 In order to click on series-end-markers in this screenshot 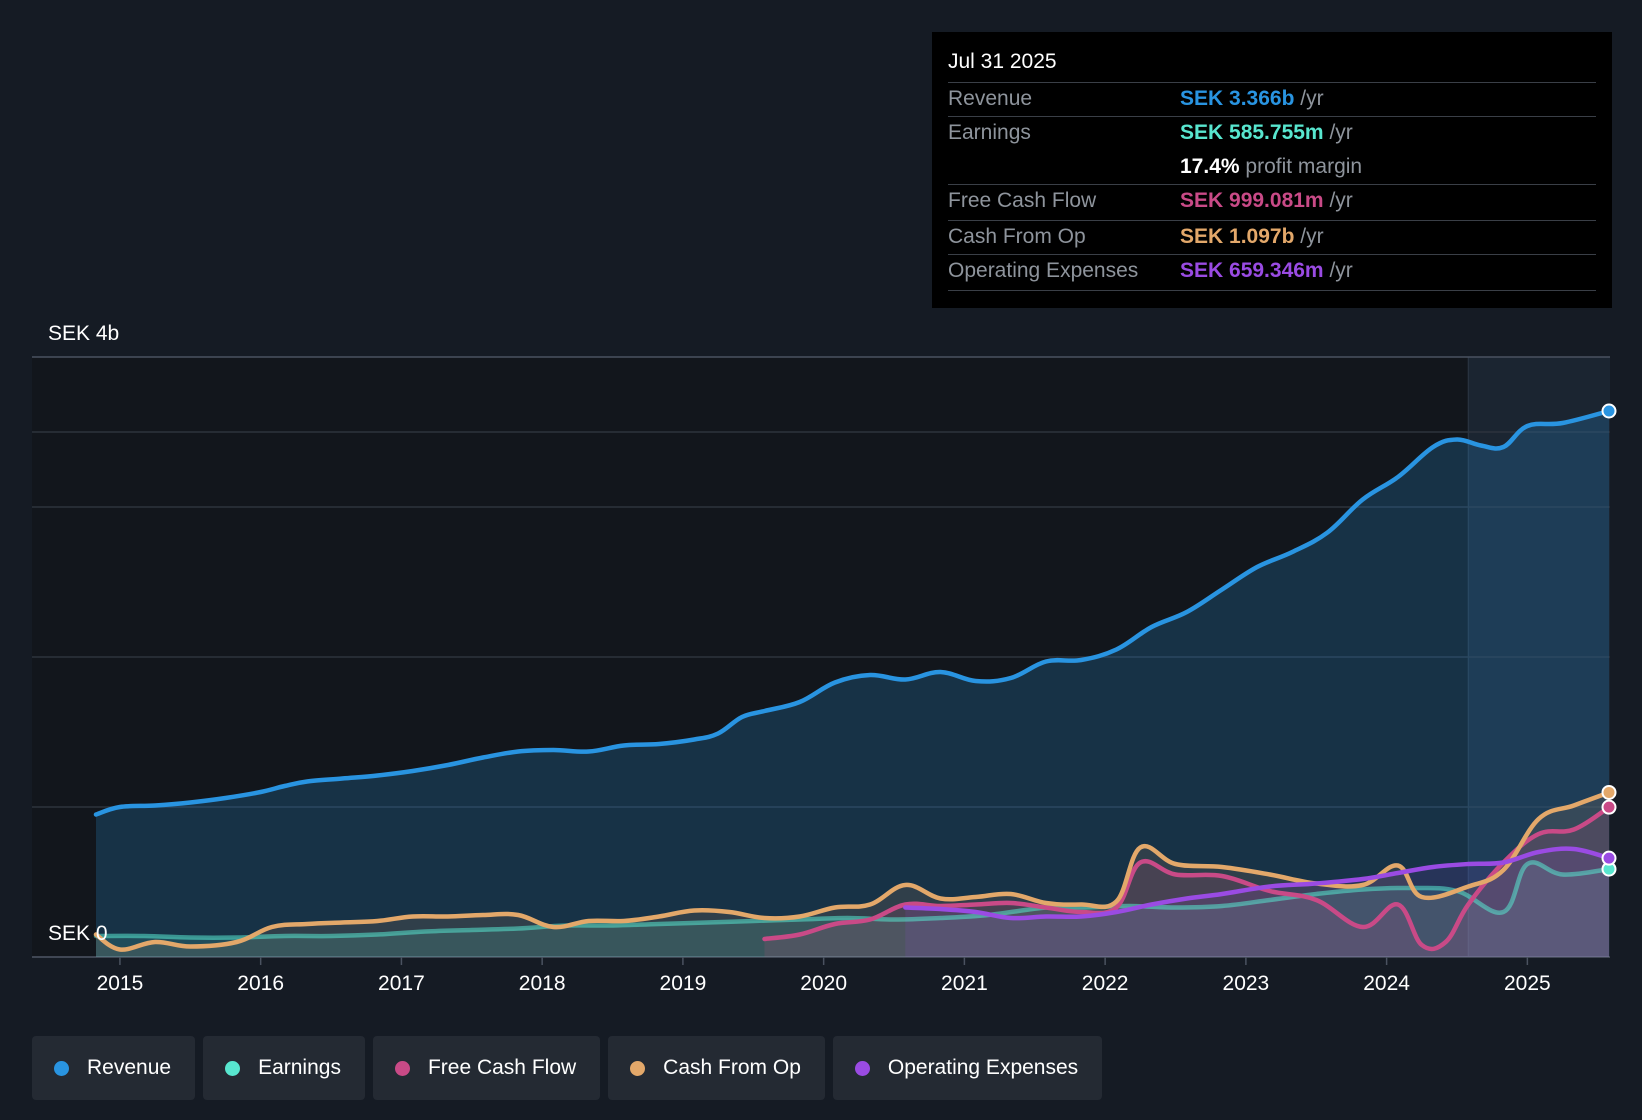, I will do `click(1609, 640)`.